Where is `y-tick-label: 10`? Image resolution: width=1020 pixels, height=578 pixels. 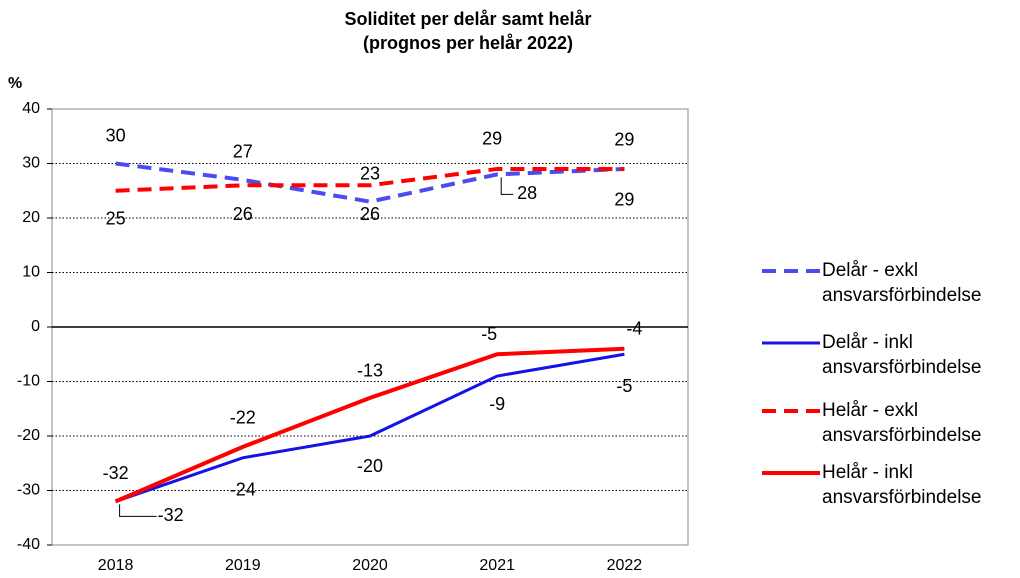 y-tick-label: 10 is located at coordinates (31, 272).